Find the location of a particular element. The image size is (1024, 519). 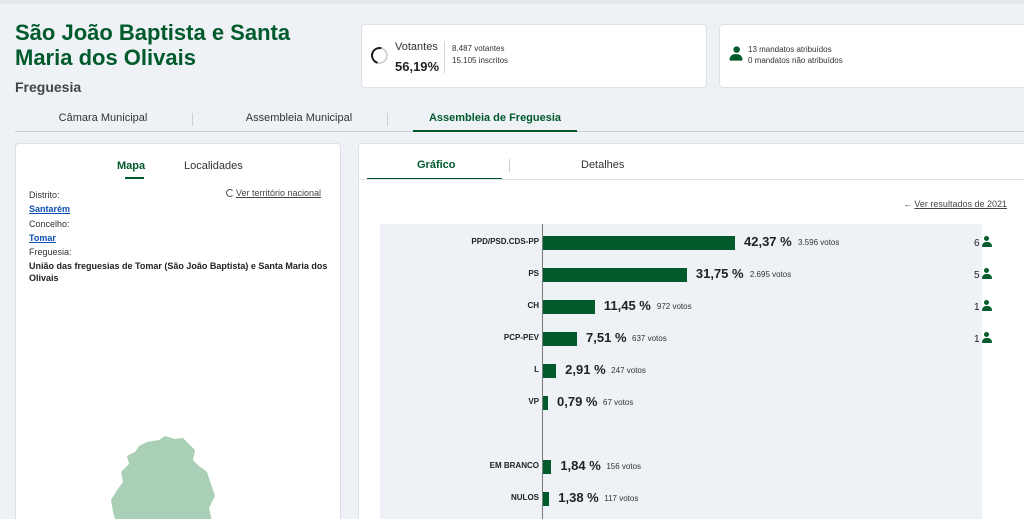

tab-assembleia-freguesia: Assembleia de Freguesia is located at coordinates (495, 120).